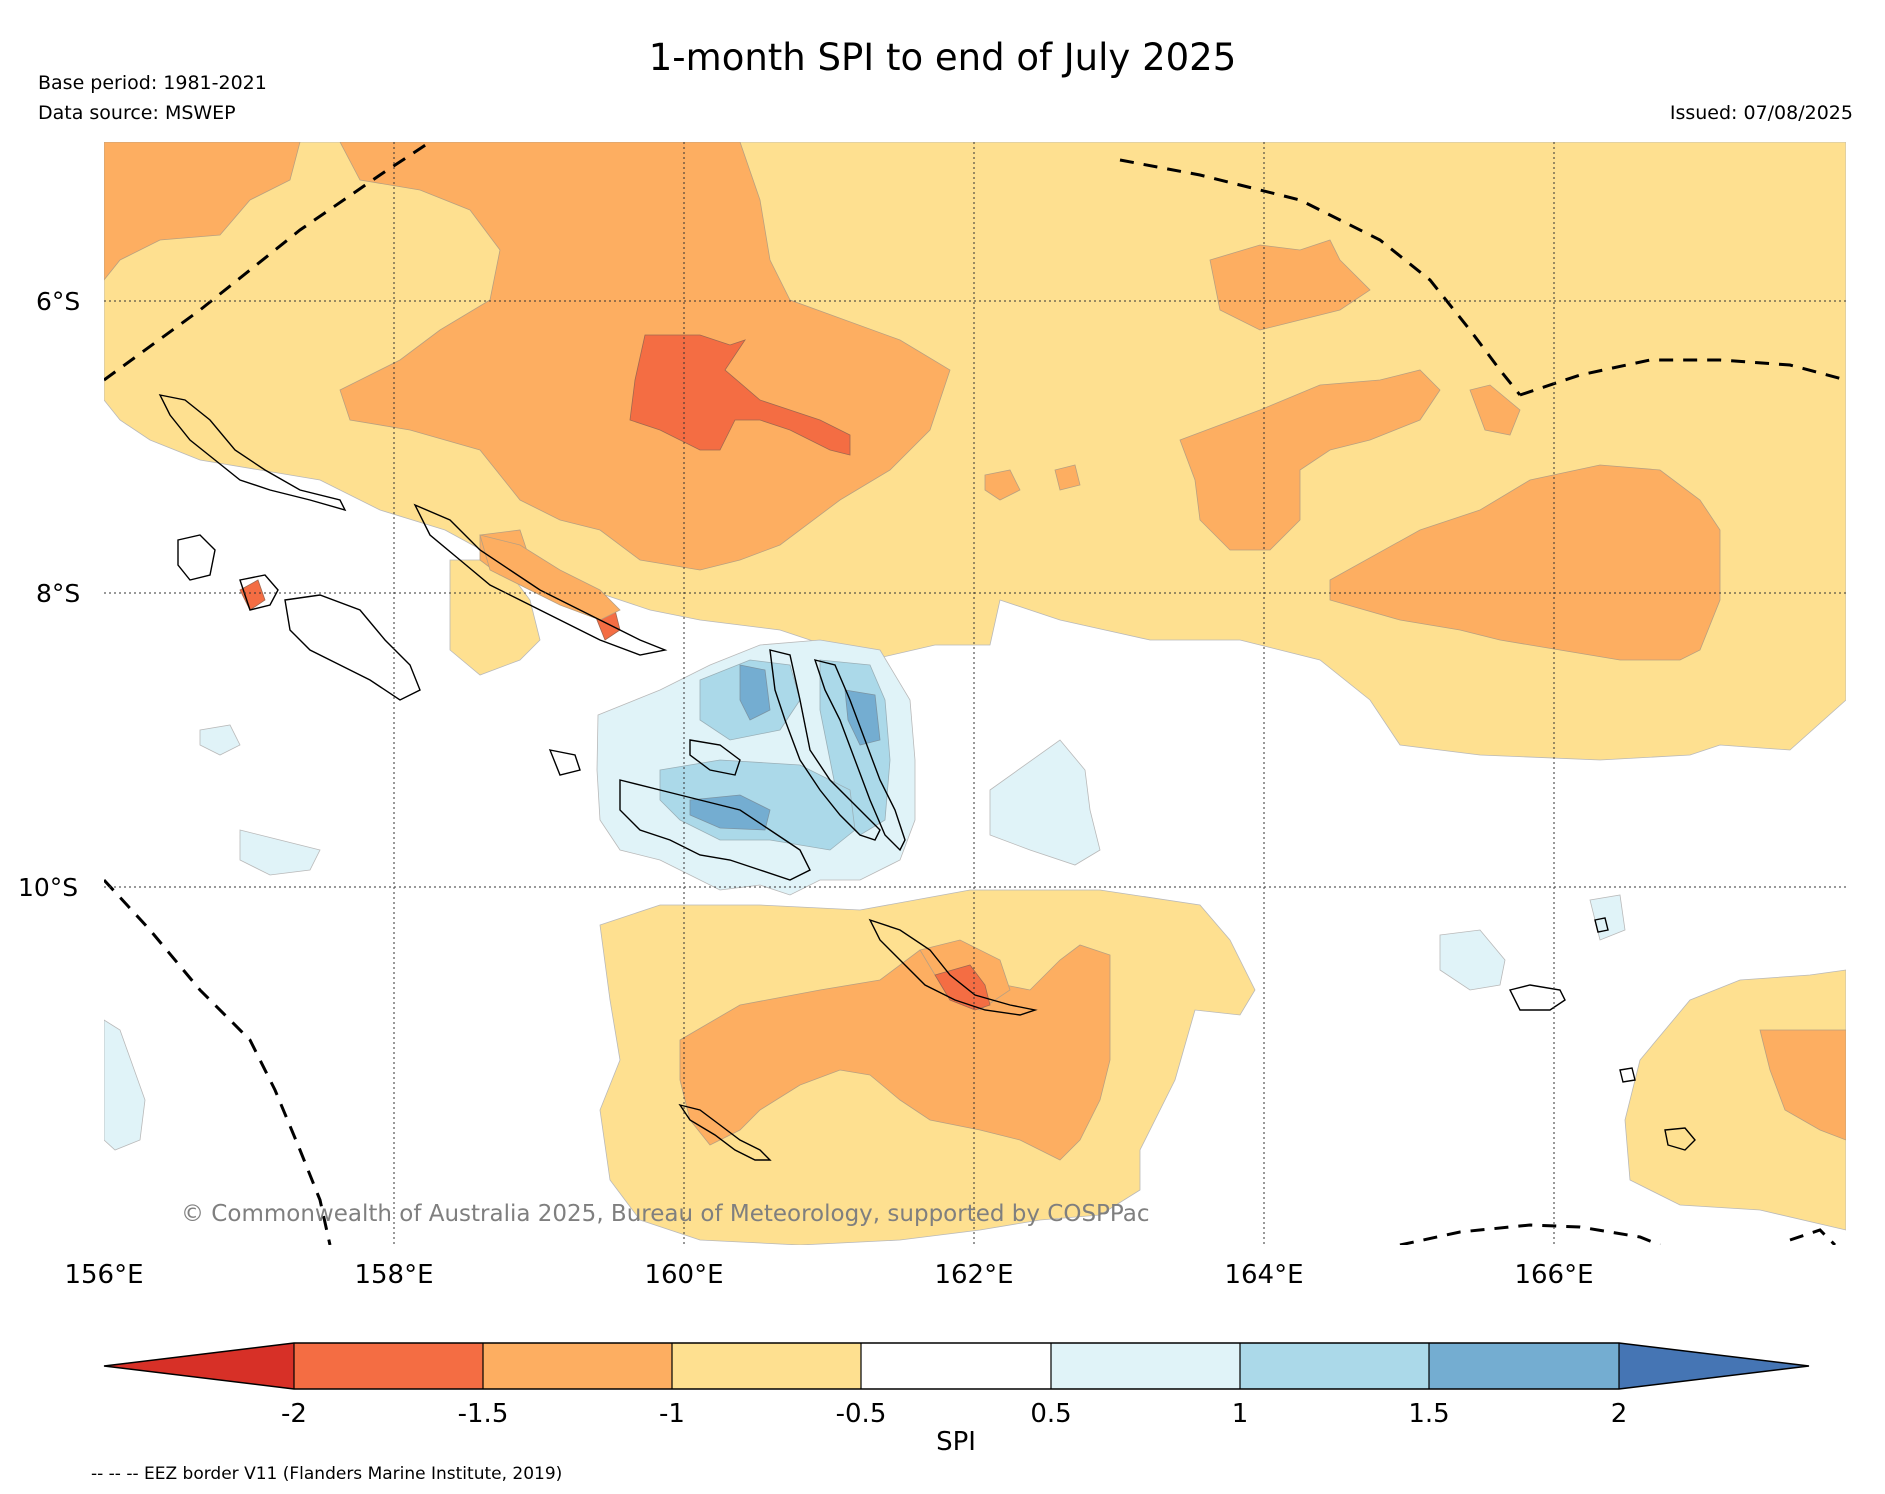 The image size is (1885, 1494). What do you see at coordinates (137, 113) in the screenshot?
I see `data-source: Data source: MSWEP` at bounding box center [137, 113].